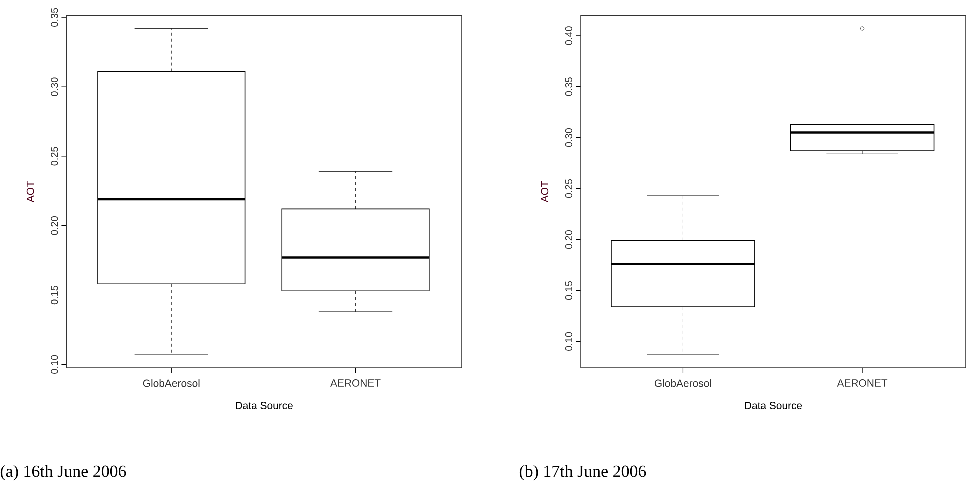 This screenshot has width=969, height=492. Describe the element at coordinates (568, 36) in the screenshot. I see `y-tick-label: 0.40` at that location.